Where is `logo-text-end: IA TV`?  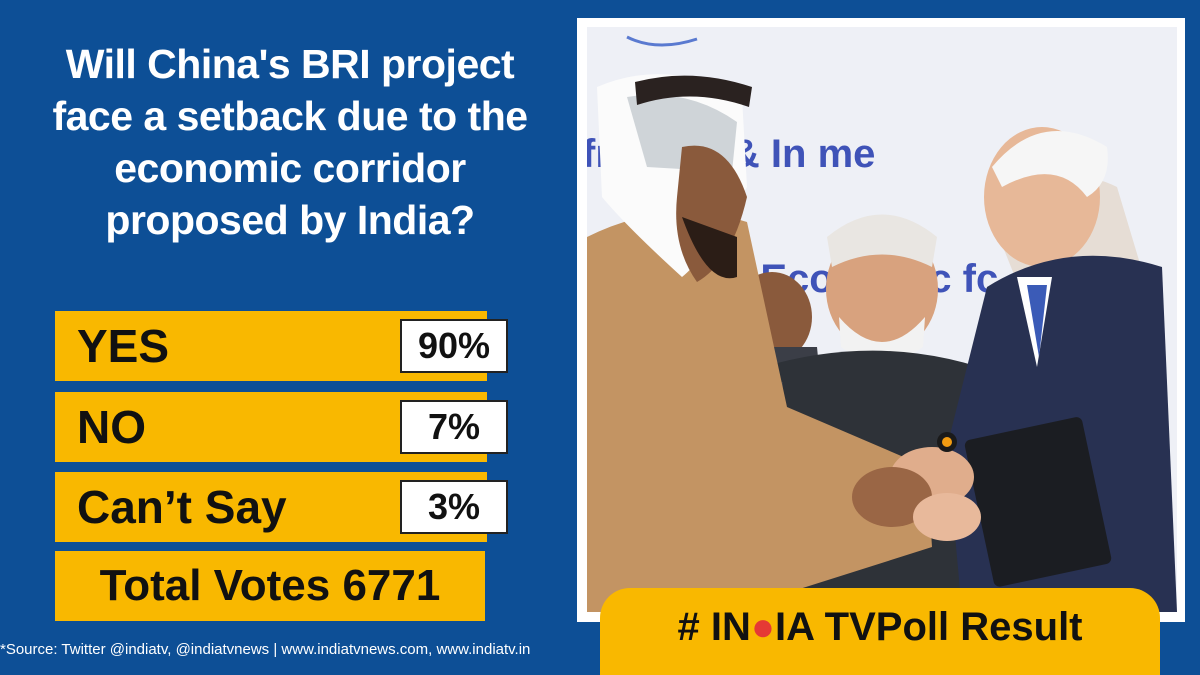 logo-text-end: IA TV is located at coordinates (825, 627).